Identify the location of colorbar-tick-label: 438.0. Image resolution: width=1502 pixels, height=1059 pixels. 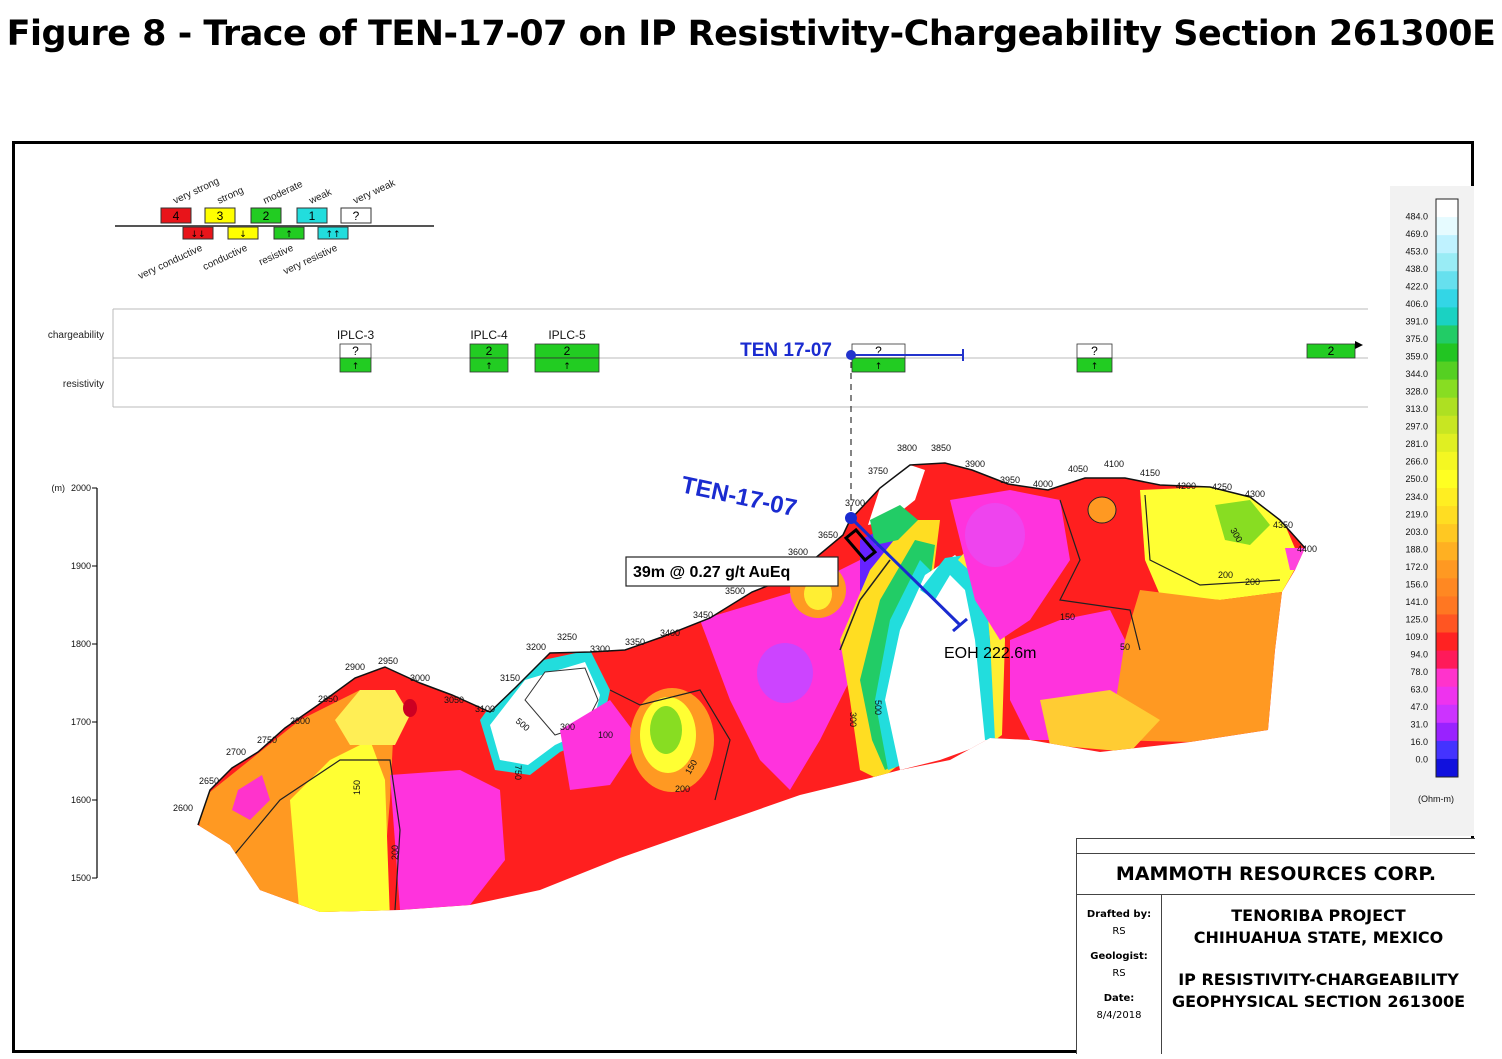
(1416, 269).